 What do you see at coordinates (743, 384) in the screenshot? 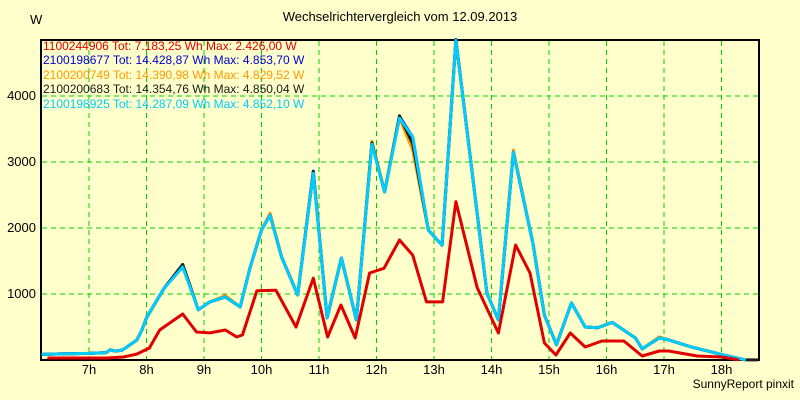
I see `footer-credit: SunnyReport pinxit` at bounding box center [743, 384].